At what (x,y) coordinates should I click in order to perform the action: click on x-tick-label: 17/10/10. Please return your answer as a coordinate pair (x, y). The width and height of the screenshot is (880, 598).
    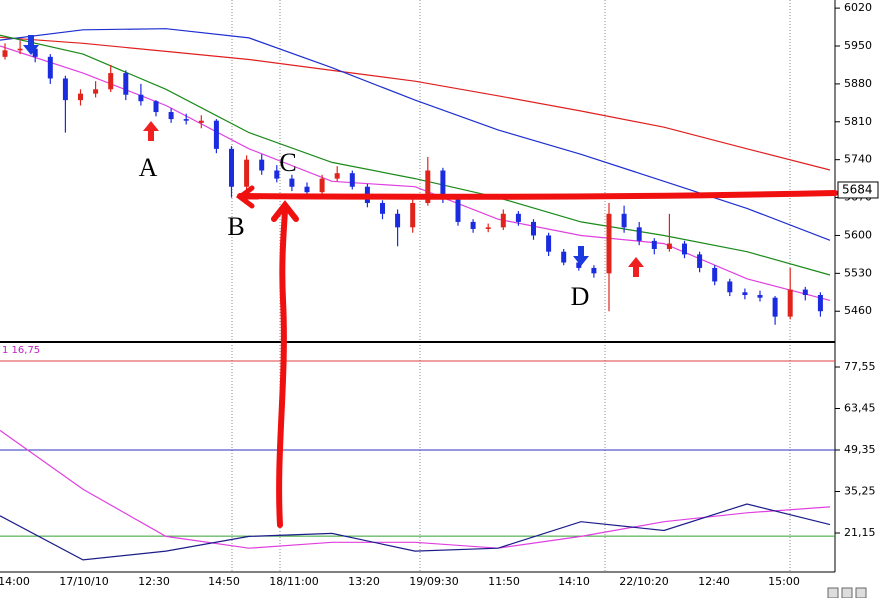
    Looking at the image, I should click on (83, 581).